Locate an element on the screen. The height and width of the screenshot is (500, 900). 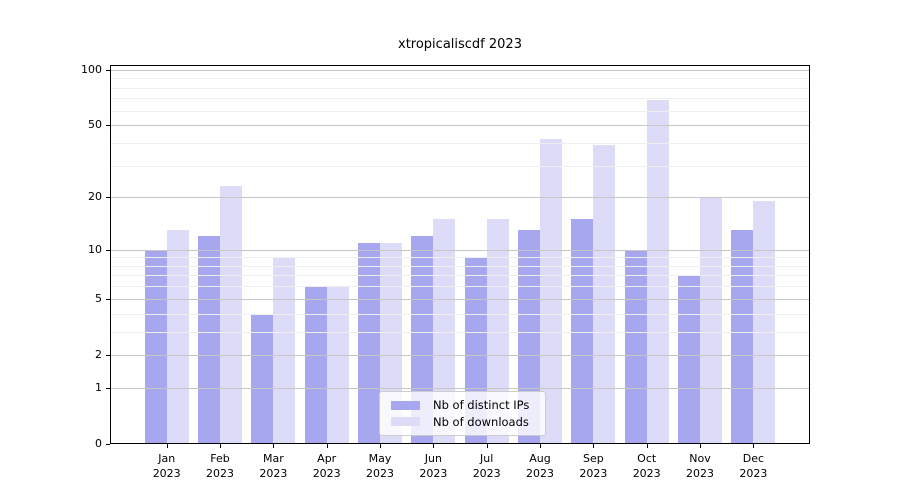
bar-oct-downloads is located at coordinates (657, 271).